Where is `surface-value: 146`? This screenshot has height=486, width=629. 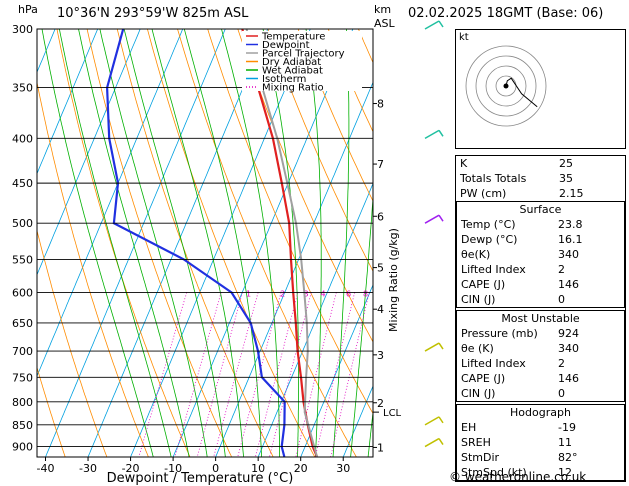 surface-value: 146 is located at coordinates (568, 284).